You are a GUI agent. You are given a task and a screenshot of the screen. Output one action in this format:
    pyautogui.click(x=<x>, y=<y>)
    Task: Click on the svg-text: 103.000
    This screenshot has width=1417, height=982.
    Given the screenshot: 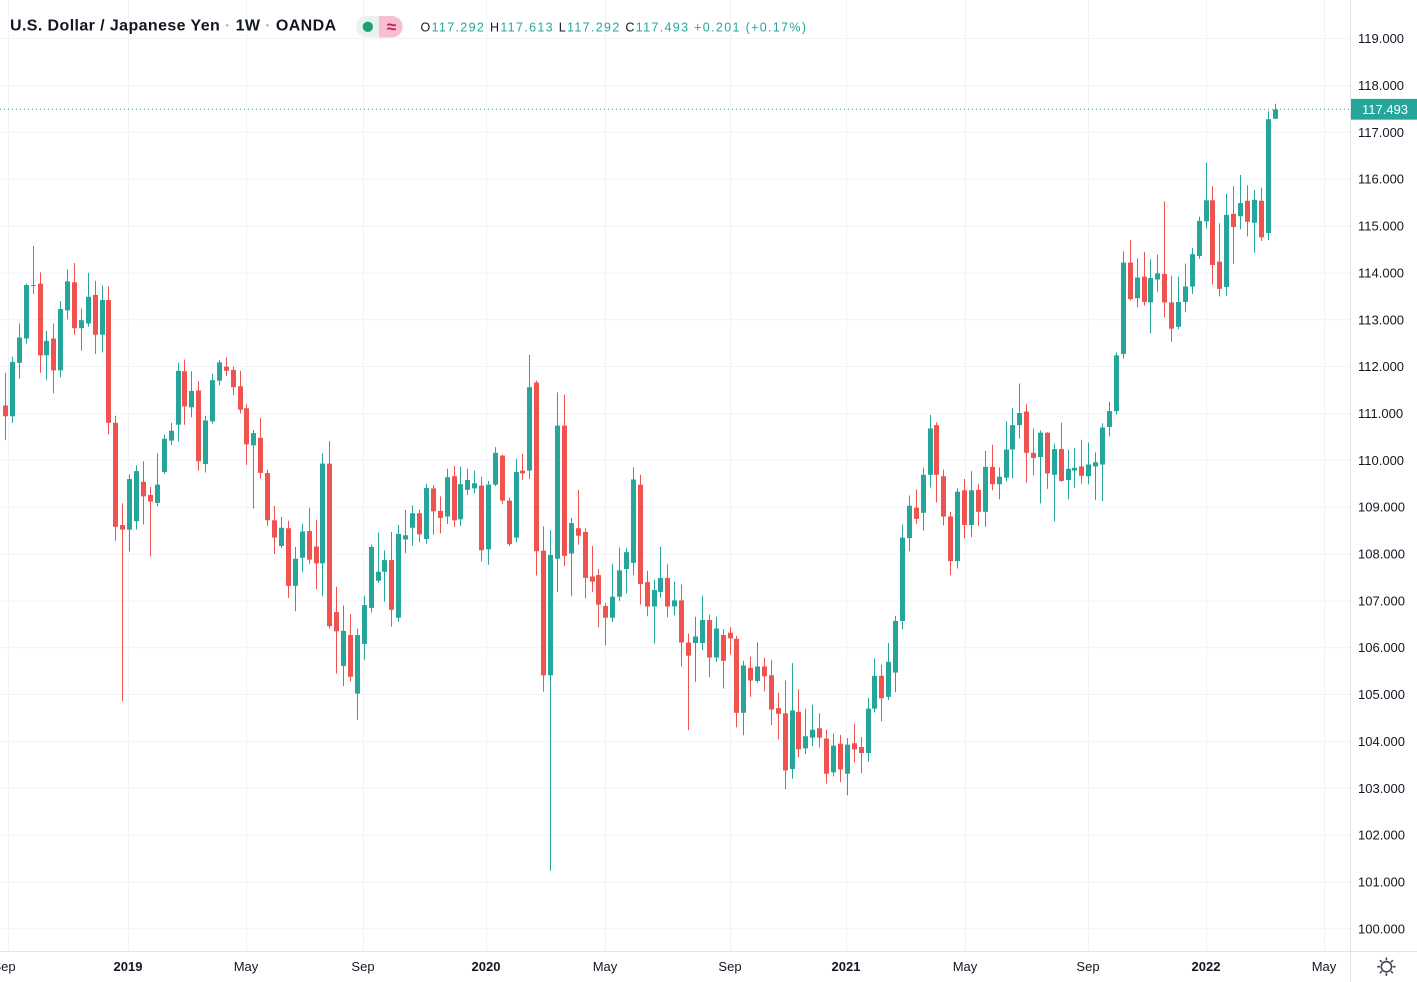 What is the action you would take?
    pyautogui.click(x=1381, y=788)
    